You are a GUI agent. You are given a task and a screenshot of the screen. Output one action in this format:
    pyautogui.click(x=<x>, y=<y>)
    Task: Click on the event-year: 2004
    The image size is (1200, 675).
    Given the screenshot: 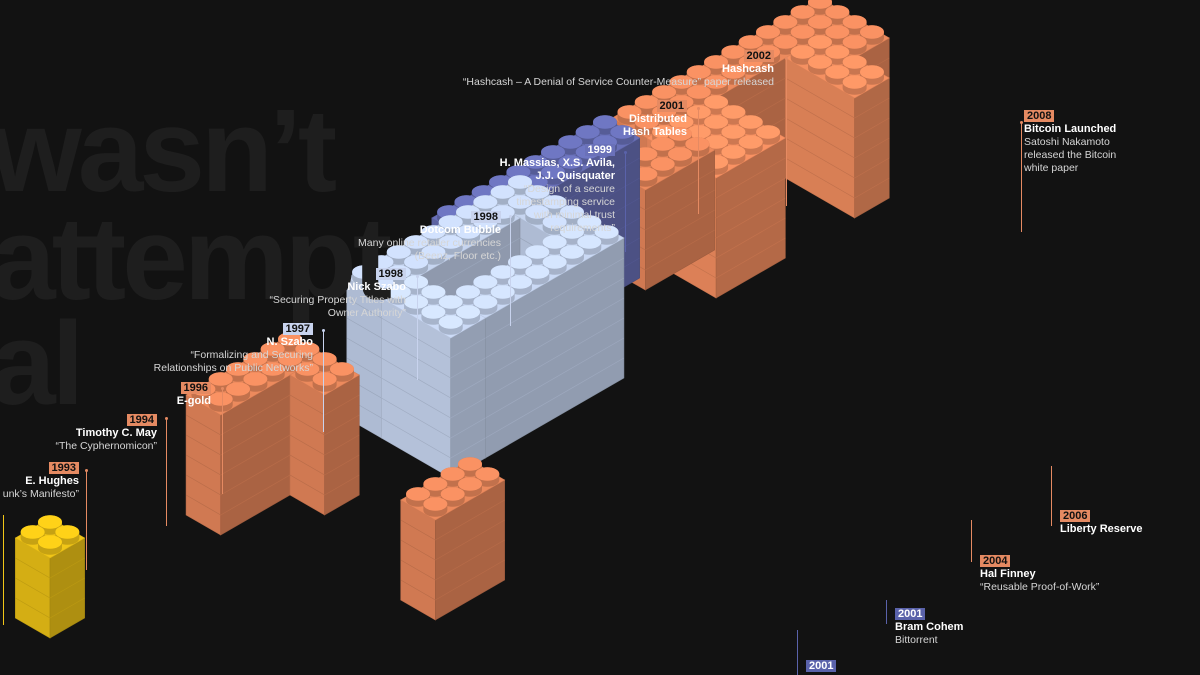 What is the action you would take?
    pyautogui.click(x=995, y=561)
    